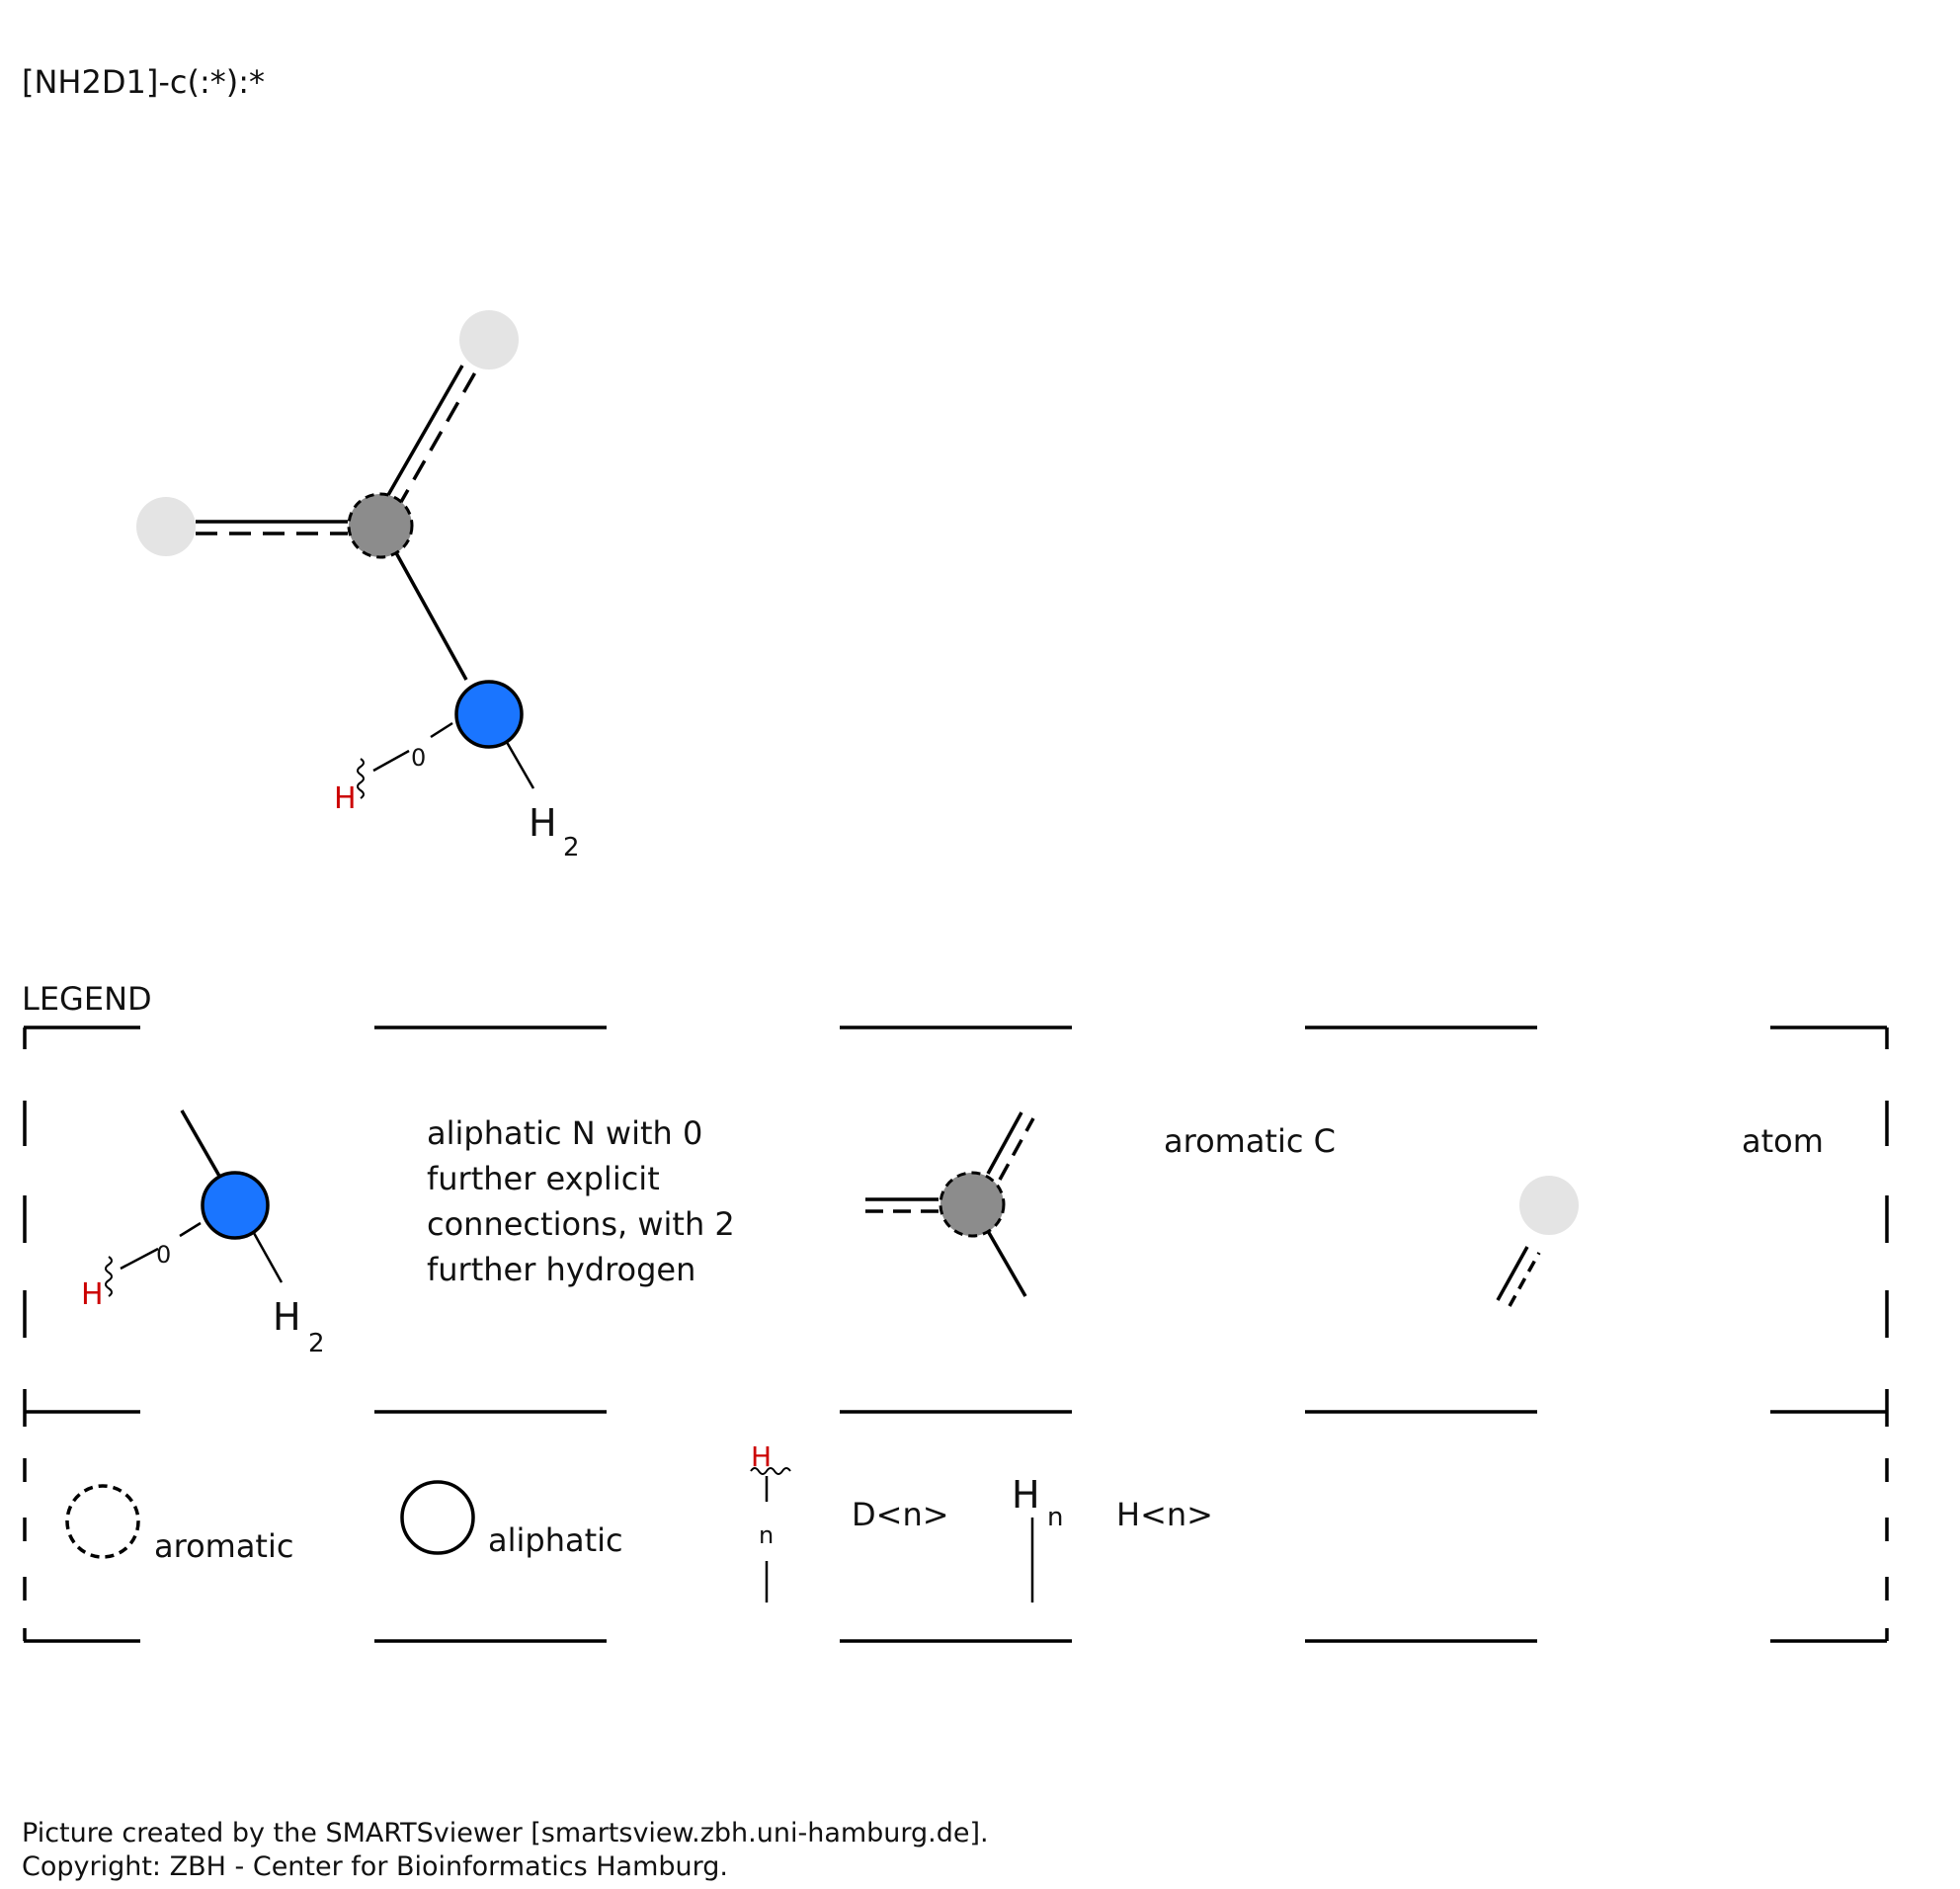  I want to click on smarts-string: [NH2D1]-c(:*):*, so click(143, 82).